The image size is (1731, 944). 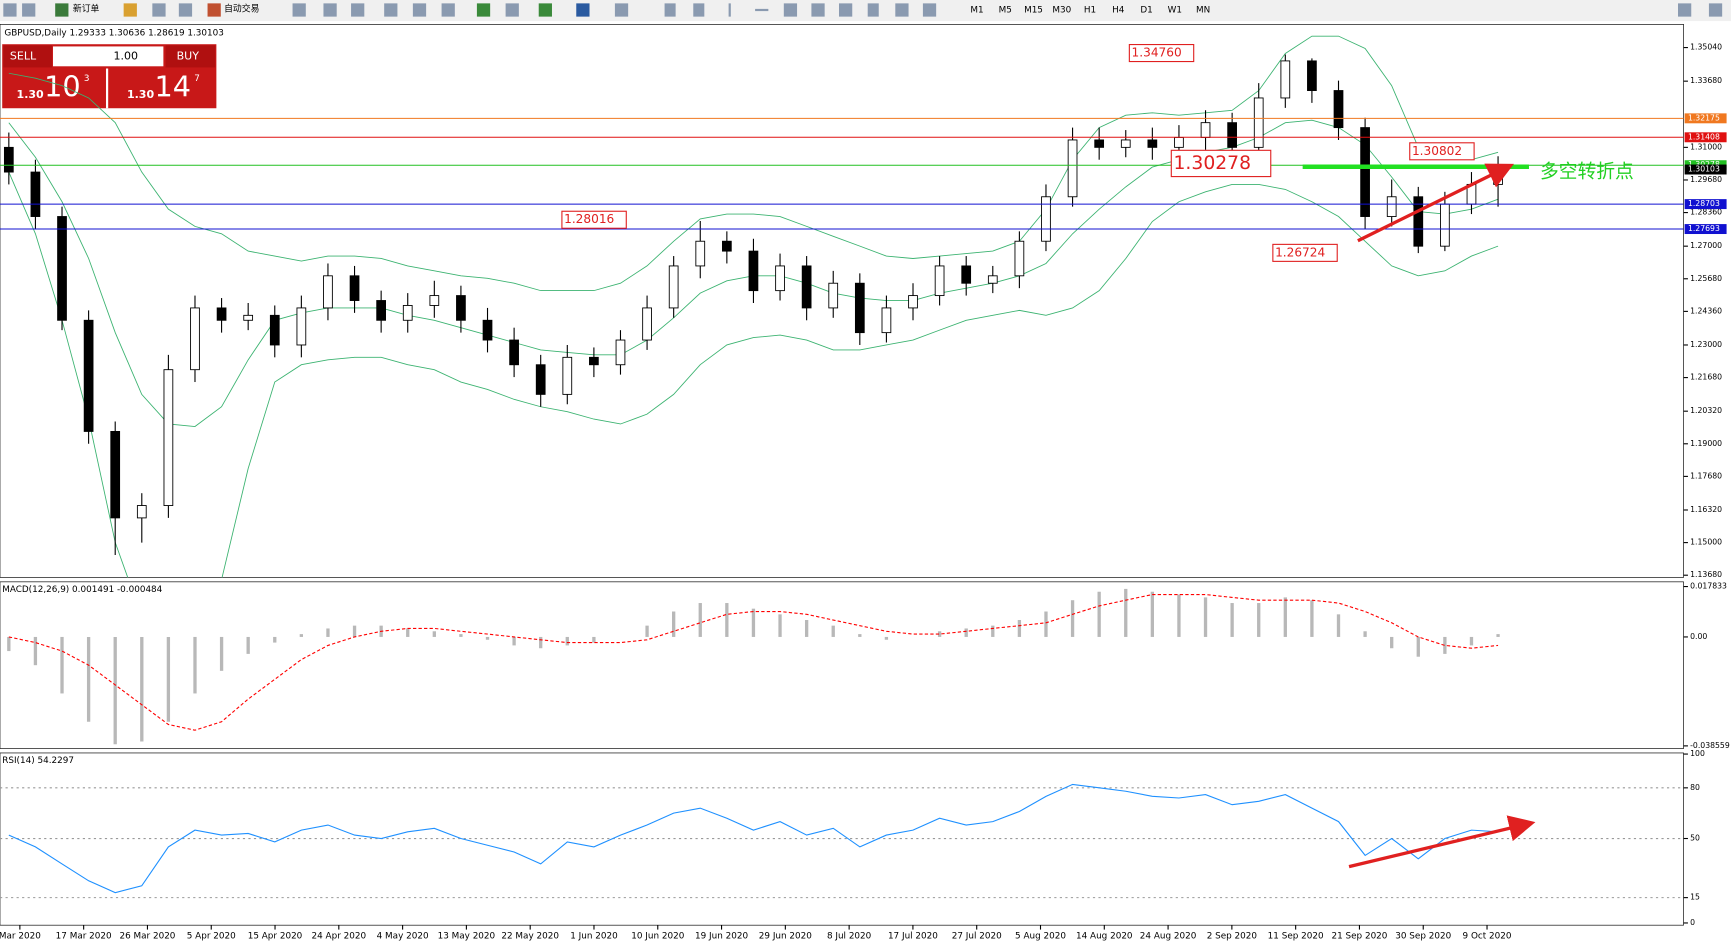 What do you see at coordinates (62, 86) in the screenshot?
I see `sell-price-big: 10` at bounding box center [62, 86].